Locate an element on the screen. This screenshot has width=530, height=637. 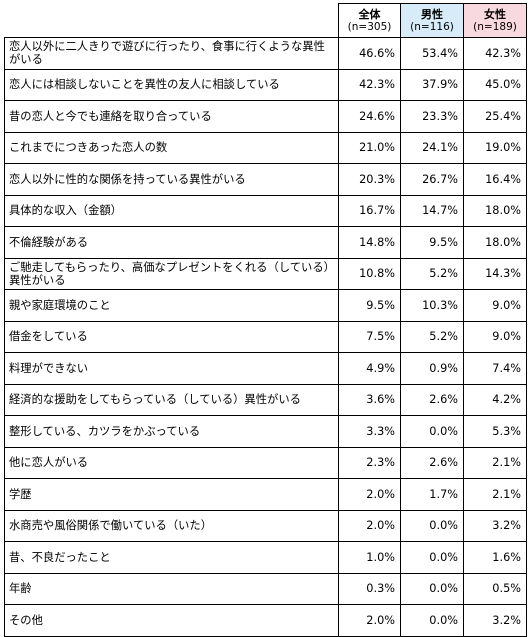
row-label: 学歴 is located at coordinates (171, 494).